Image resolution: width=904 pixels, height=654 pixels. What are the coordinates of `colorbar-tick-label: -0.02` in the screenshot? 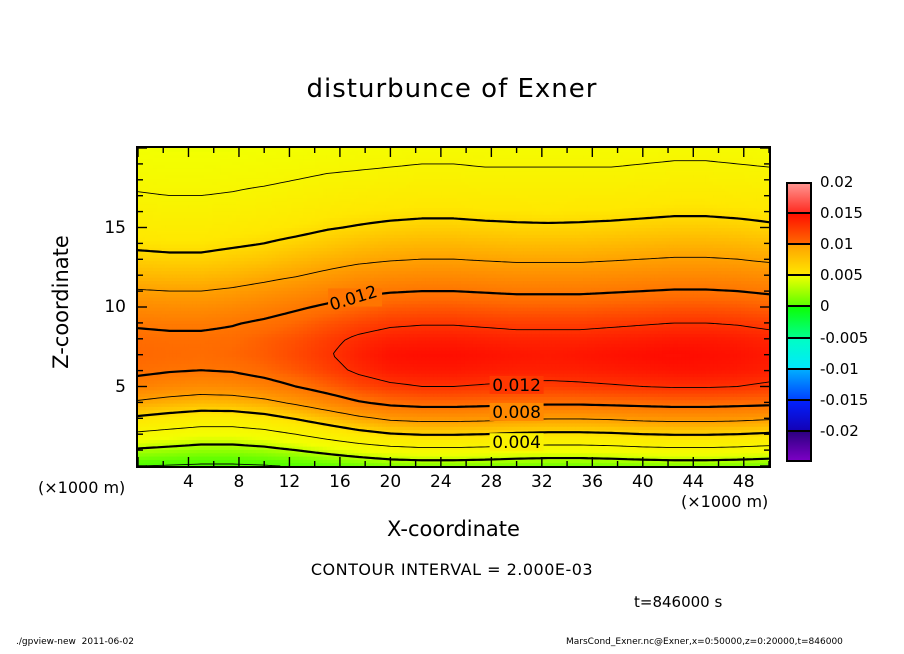 It's located at (839, 430).